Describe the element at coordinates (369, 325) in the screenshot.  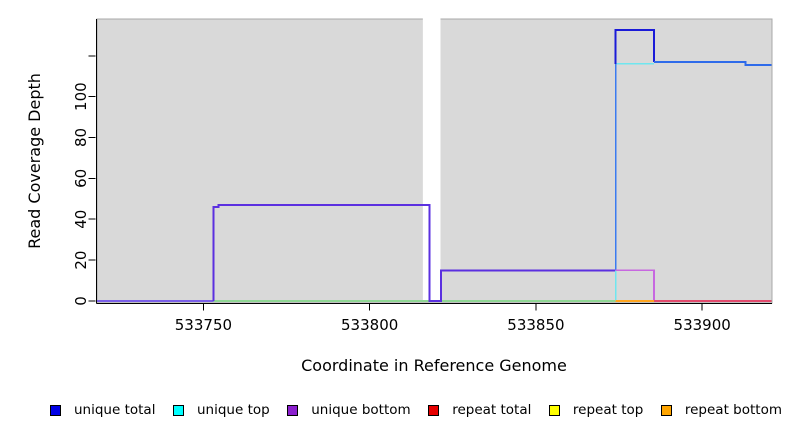
I see `x-tick-label: 533800` at that location.